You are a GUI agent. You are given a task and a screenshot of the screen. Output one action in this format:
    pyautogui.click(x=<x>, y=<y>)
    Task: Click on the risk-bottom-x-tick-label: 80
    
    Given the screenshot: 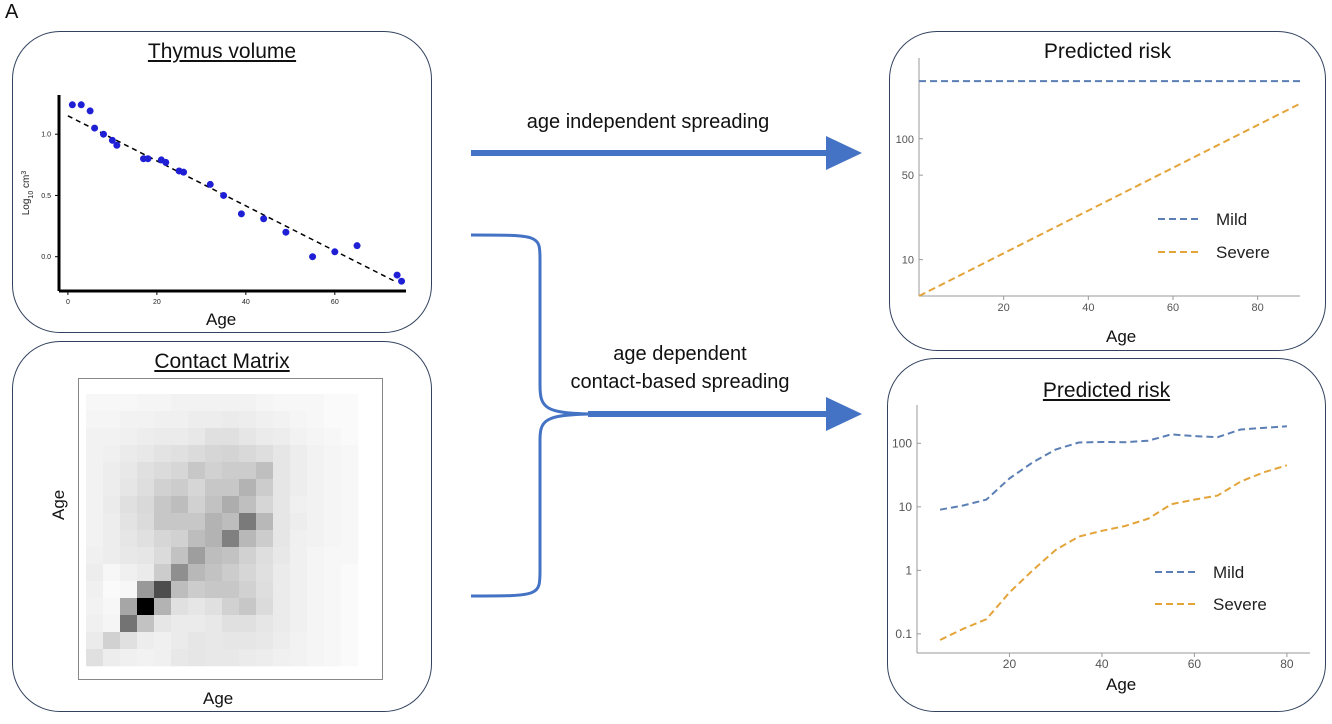 What is the action you would take?
    pyautogui.click(x=1287, y=664)
    